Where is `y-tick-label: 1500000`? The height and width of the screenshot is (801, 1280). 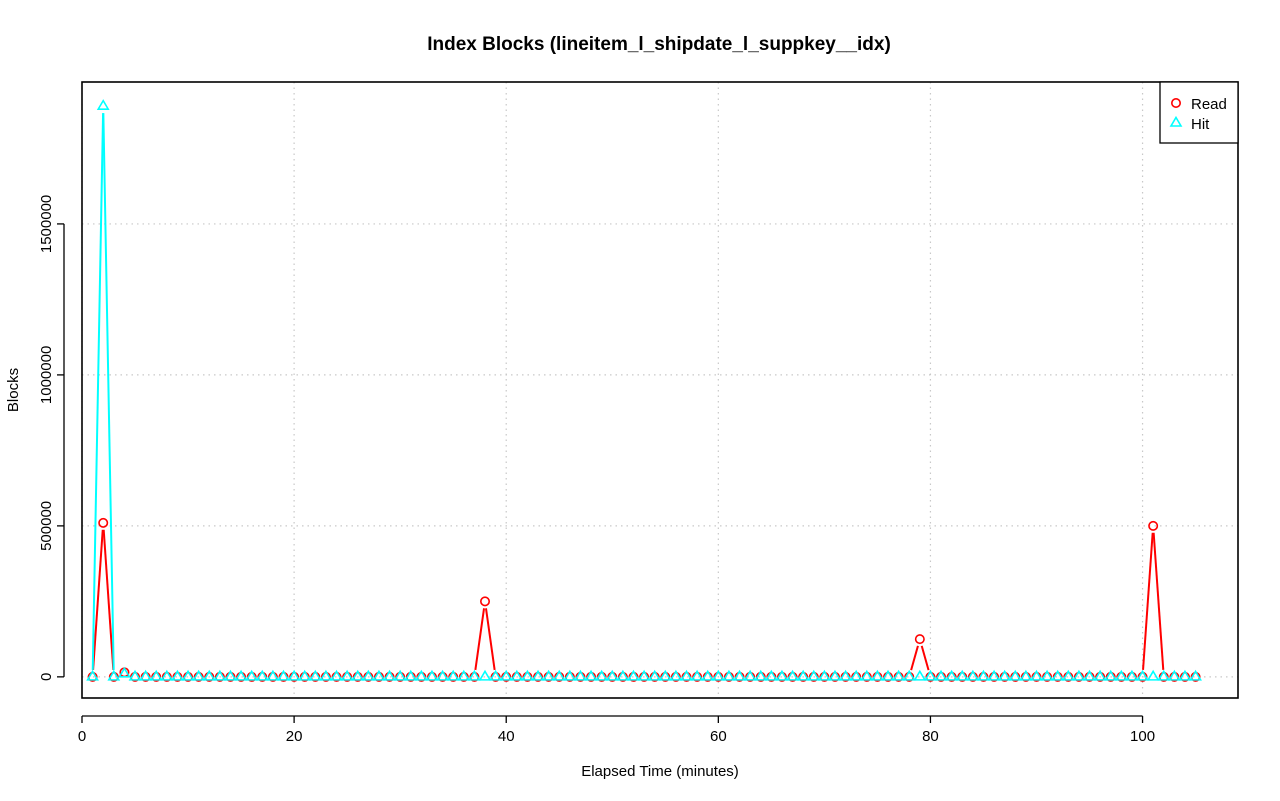
y-tick-label: 1500000 is located at coordinates (46, 224).